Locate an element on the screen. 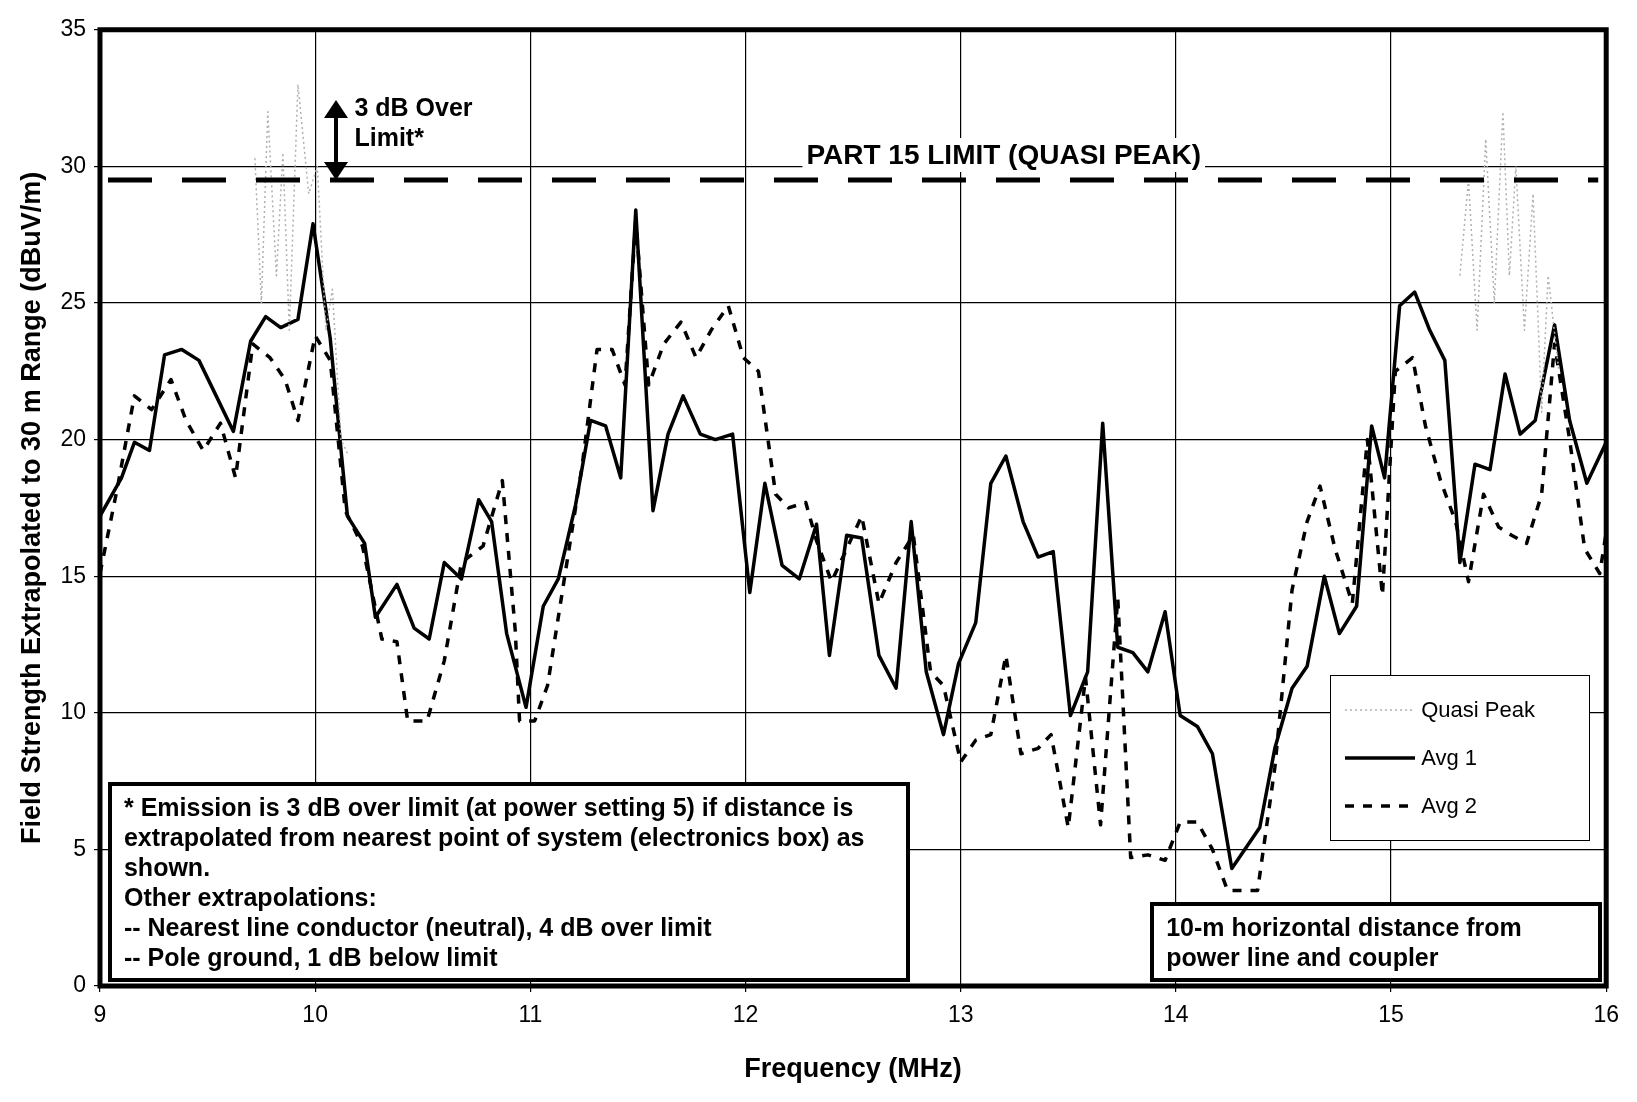 This screenshot has width=1637, height=1102. y-tick-label: 30 is located at coordinates (73, 164).